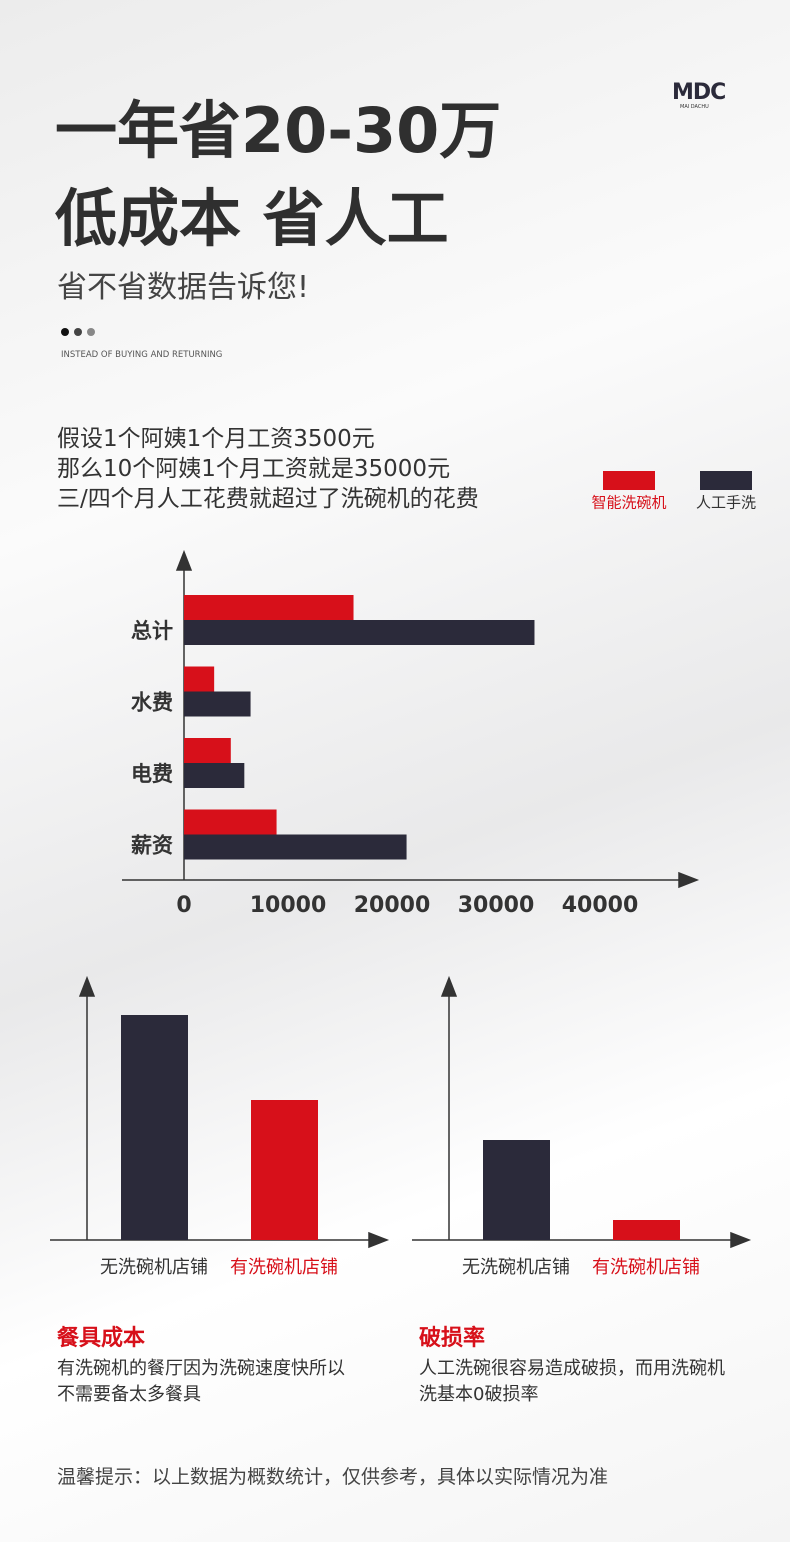 This screenshot has width=790, height=1542. I want to click on intro-line: 假设1个阿姨1个月工资3500元, so click(216, 439).